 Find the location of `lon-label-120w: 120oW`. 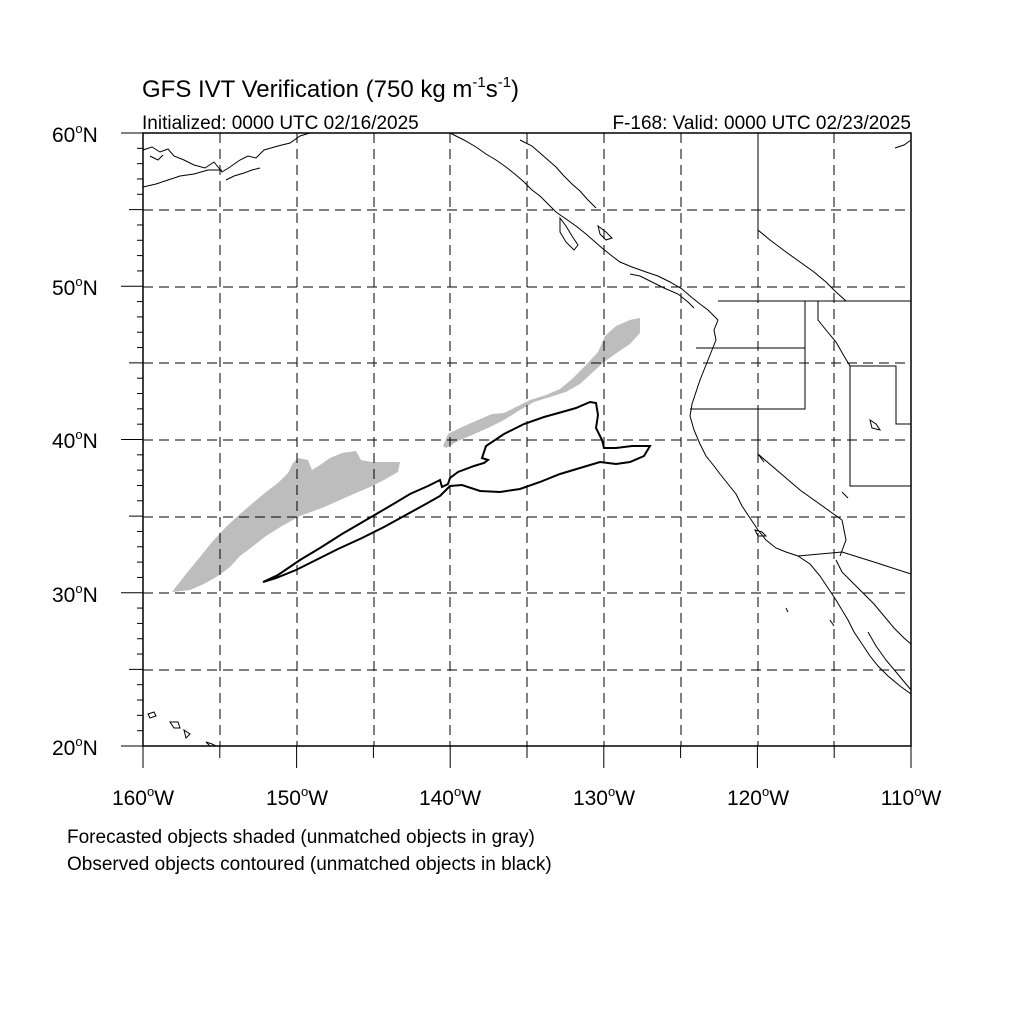

lon-label-120w: 120oW is located at coordinates (758, 797).